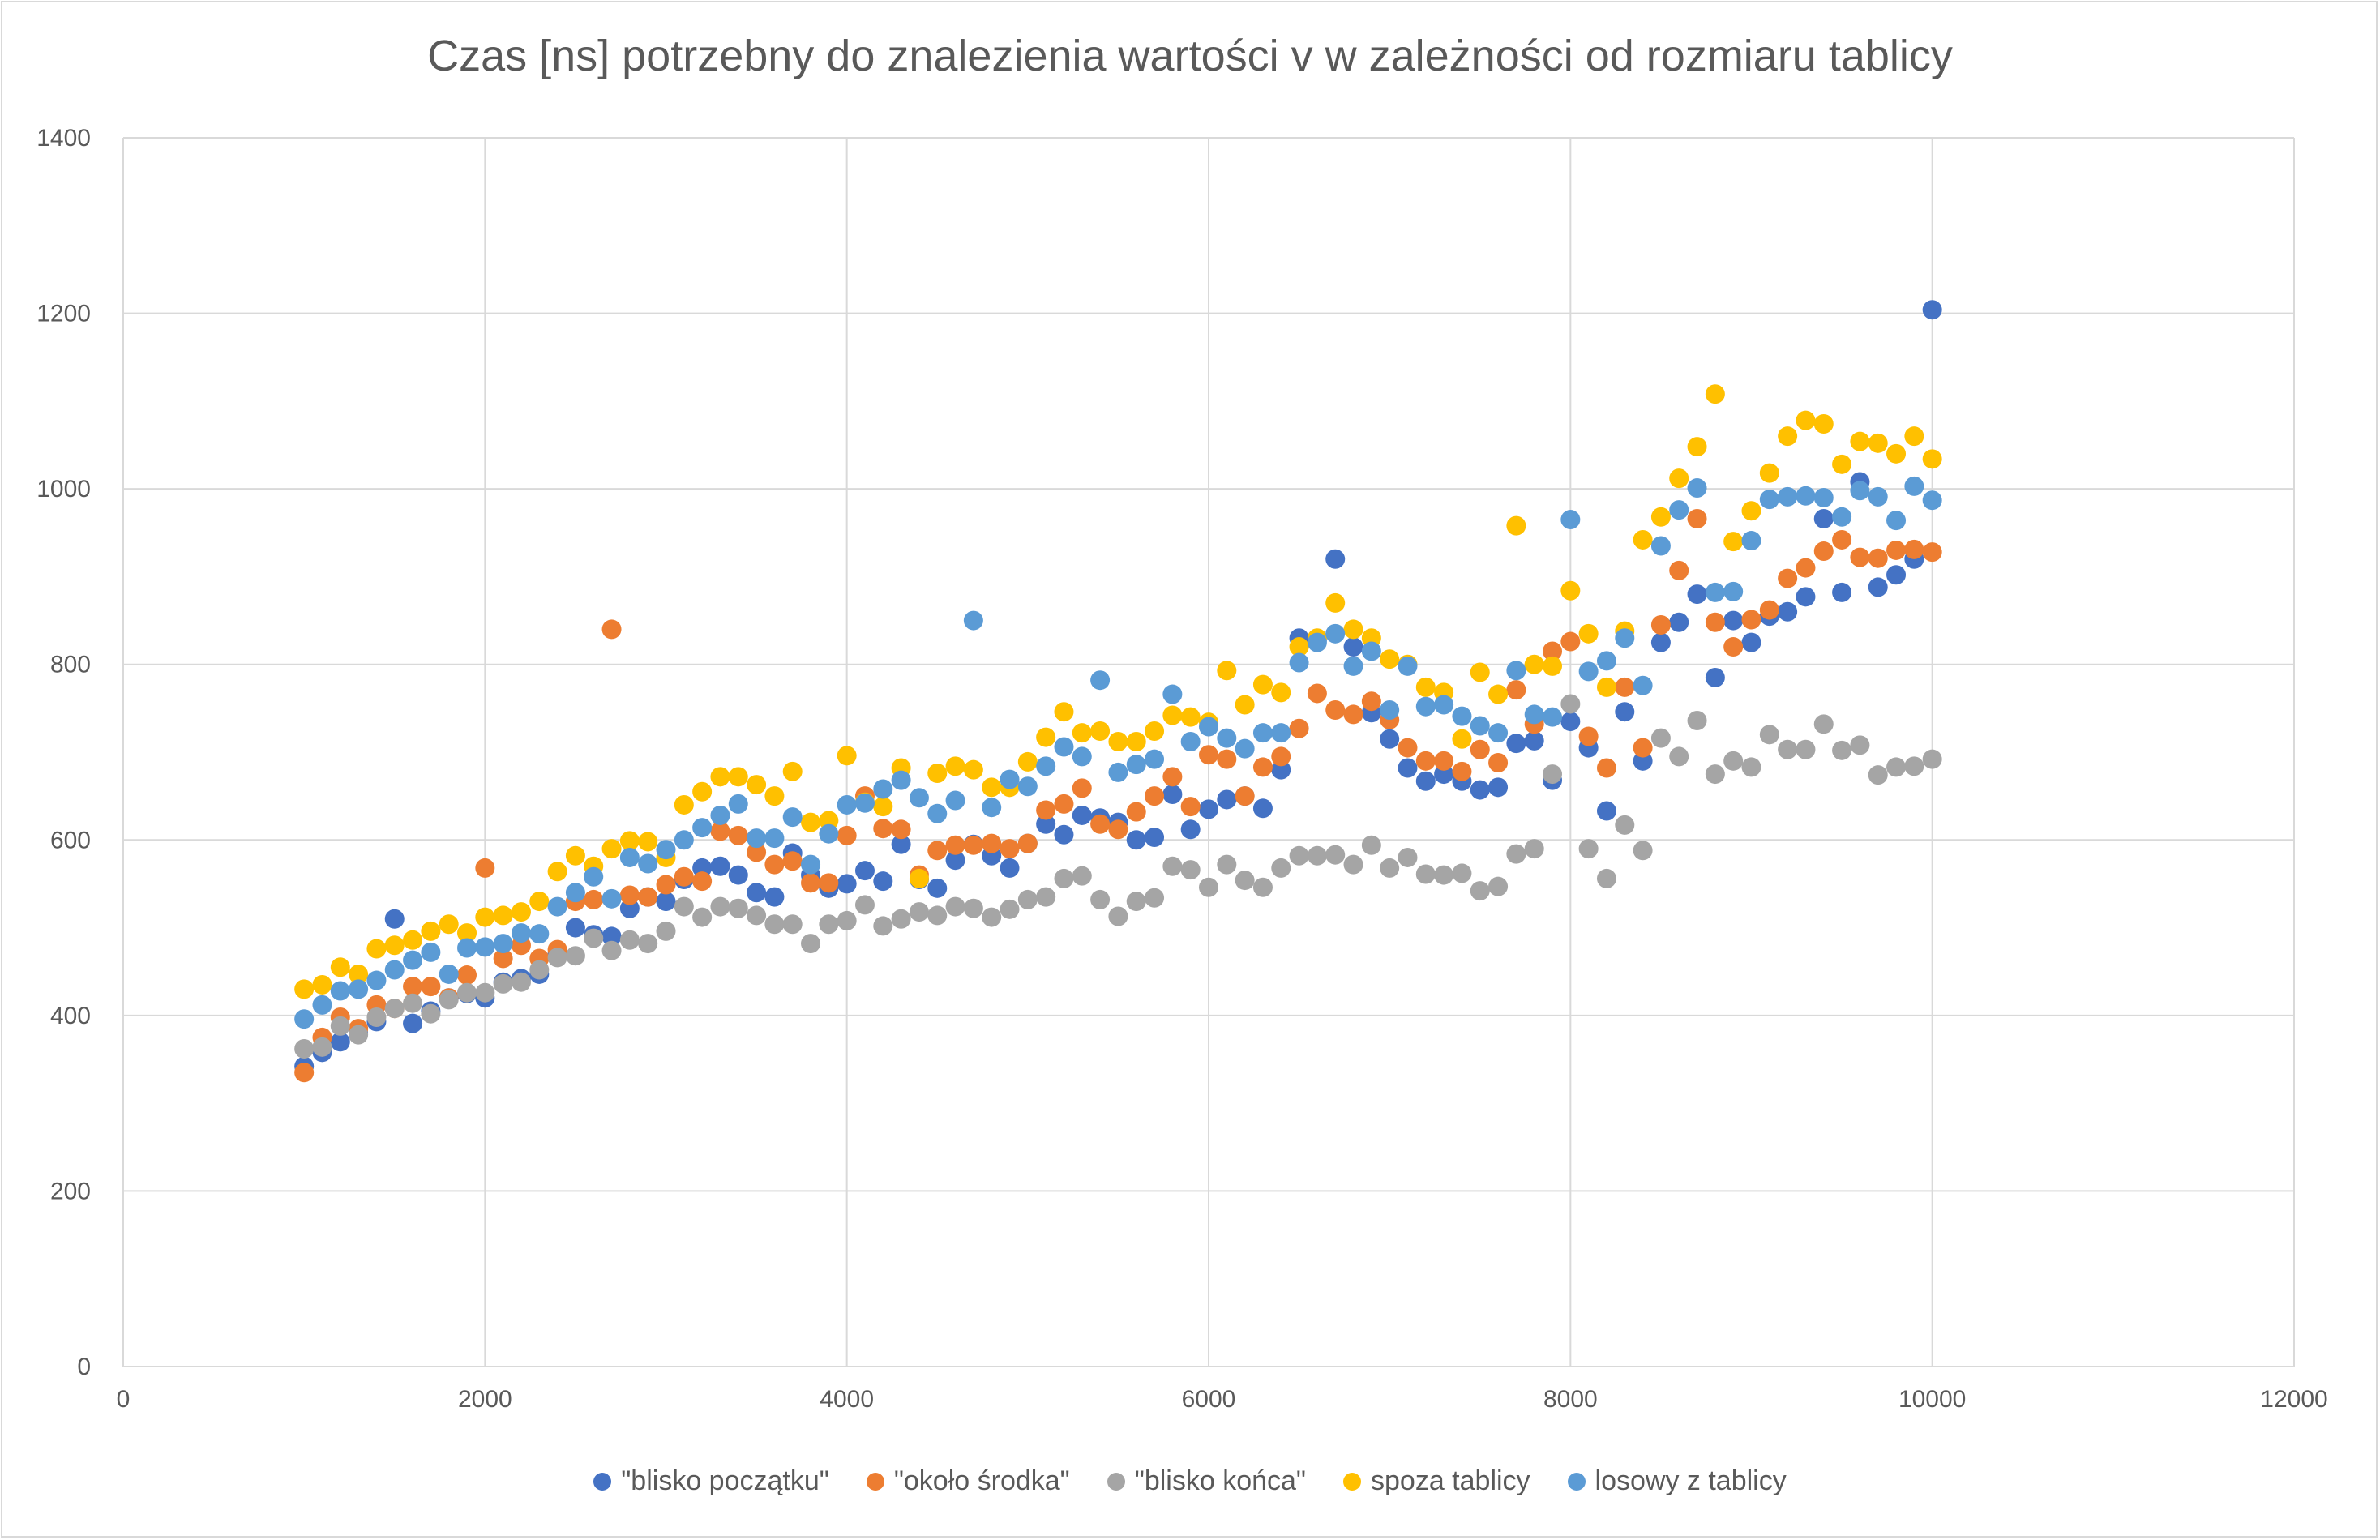 The width and height of the screenshot is (2380, 1540). I want to click on x-tick-label: 8000, so click(1571, 1399).